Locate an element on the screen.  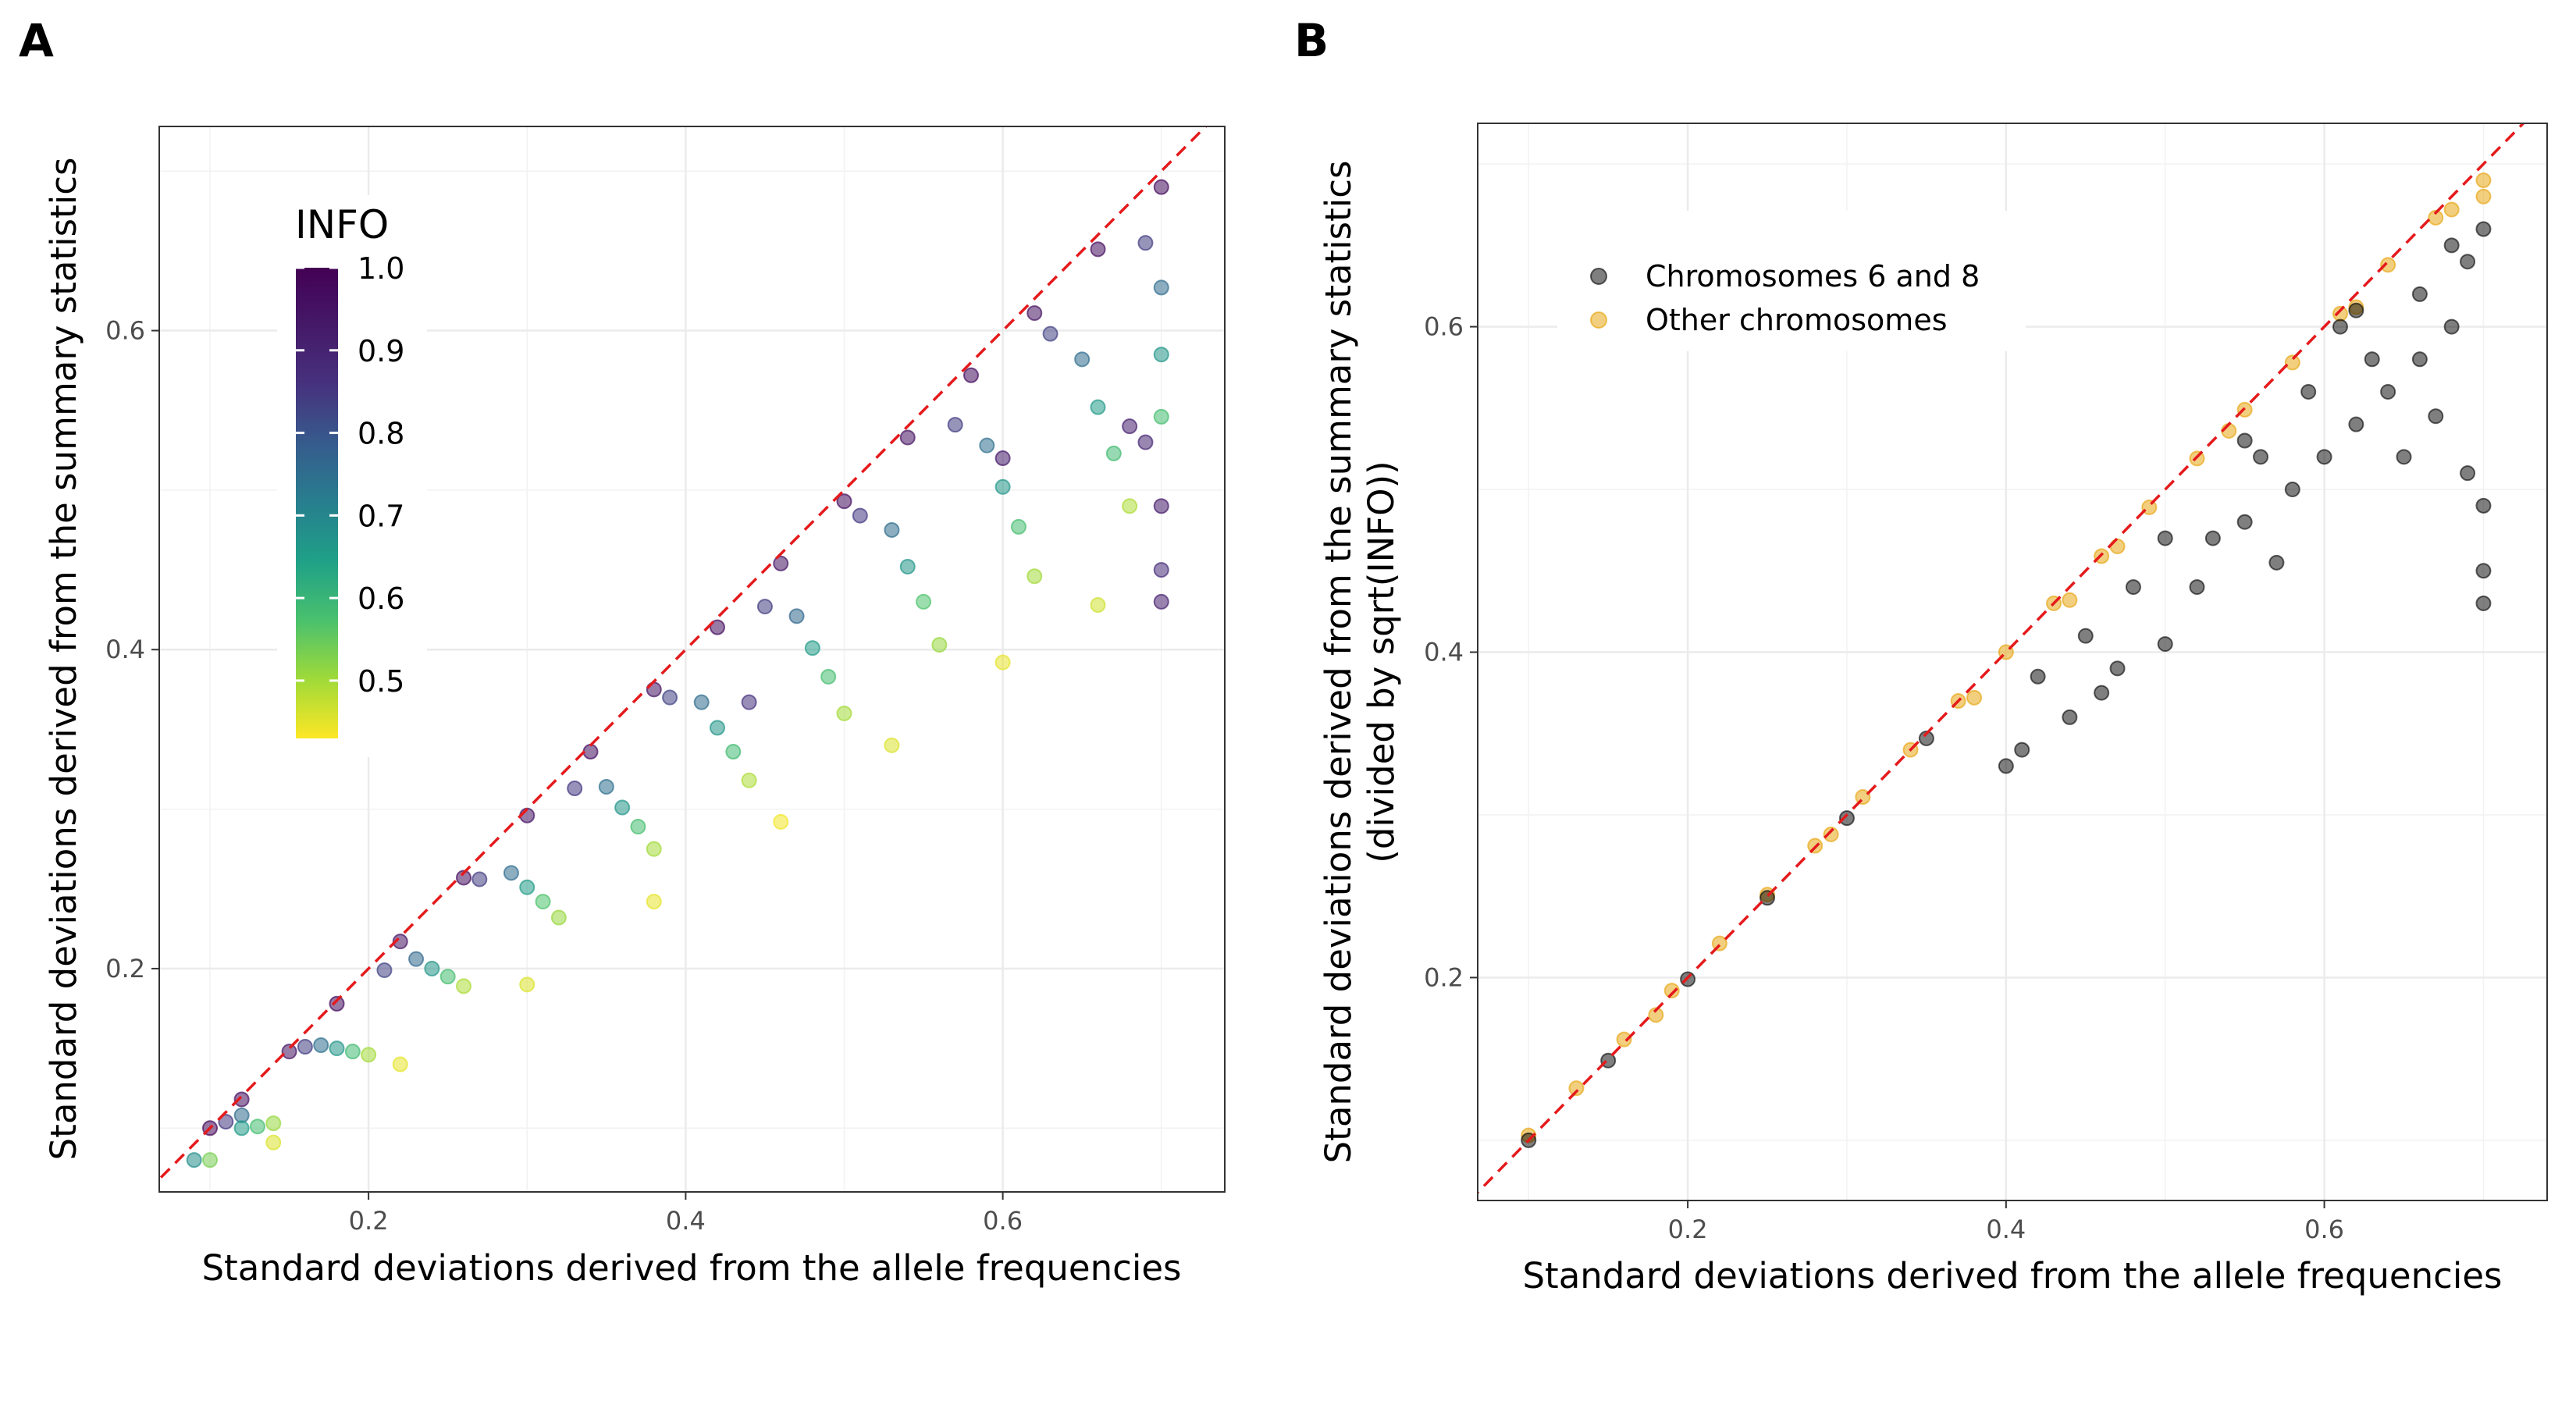
panel-b-y-tick-label: 0.2 is located at coordinates (1444, 977).